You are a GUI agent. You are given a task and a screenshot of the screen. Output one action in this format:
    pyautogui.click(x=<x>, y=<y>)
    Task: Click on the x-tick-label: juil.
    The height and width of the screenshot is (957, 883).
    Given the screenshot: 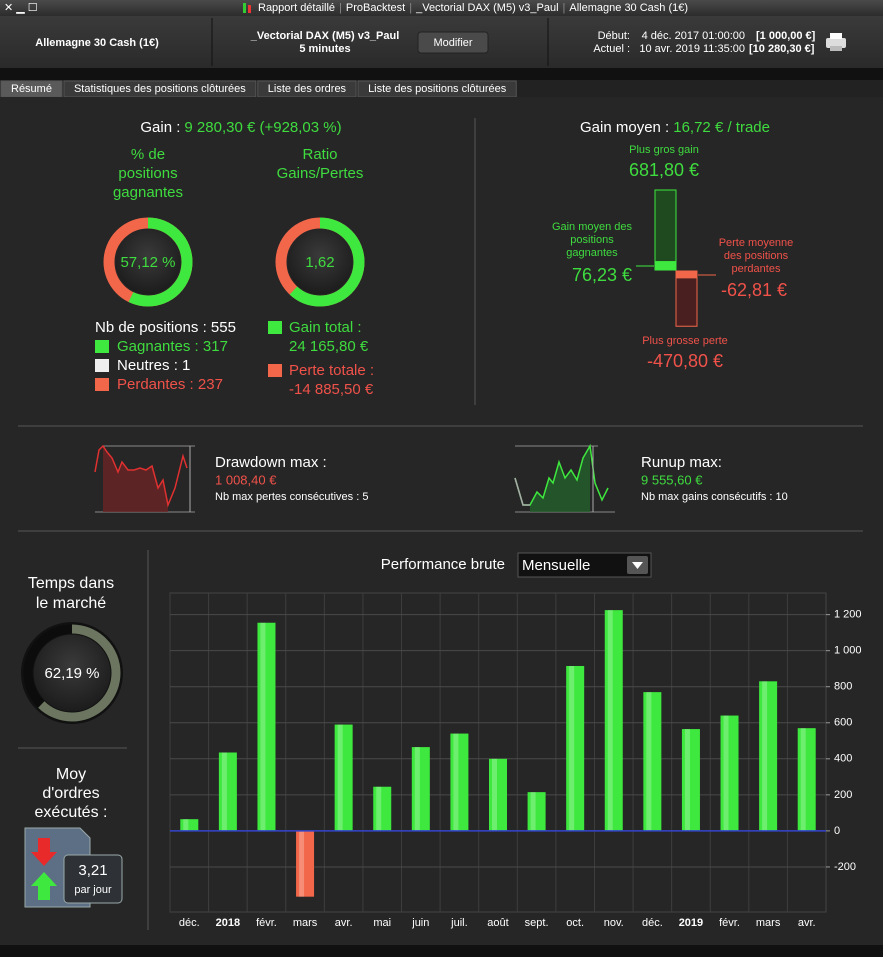 What is the action you would take?
    pyautogui.click(x=459, y=923)
    